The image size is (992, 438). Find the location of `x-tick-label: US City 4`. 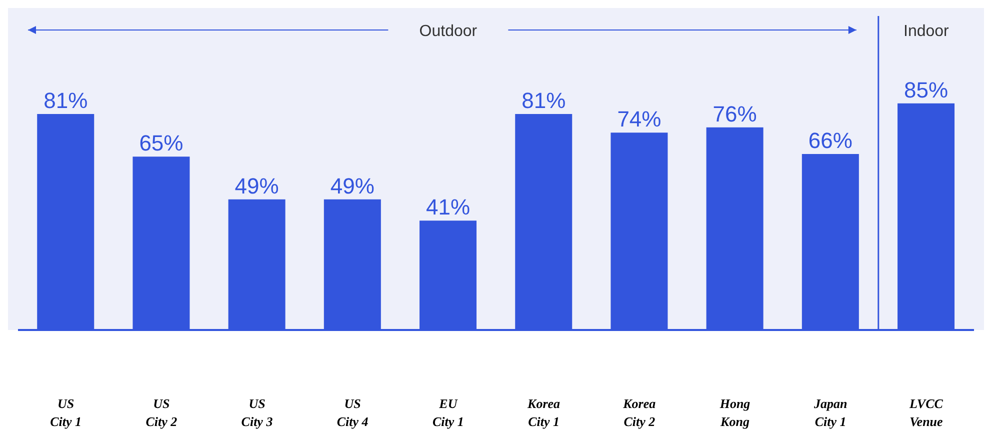

x-tick-label: US City 4 is located at coordinates (352, 412).